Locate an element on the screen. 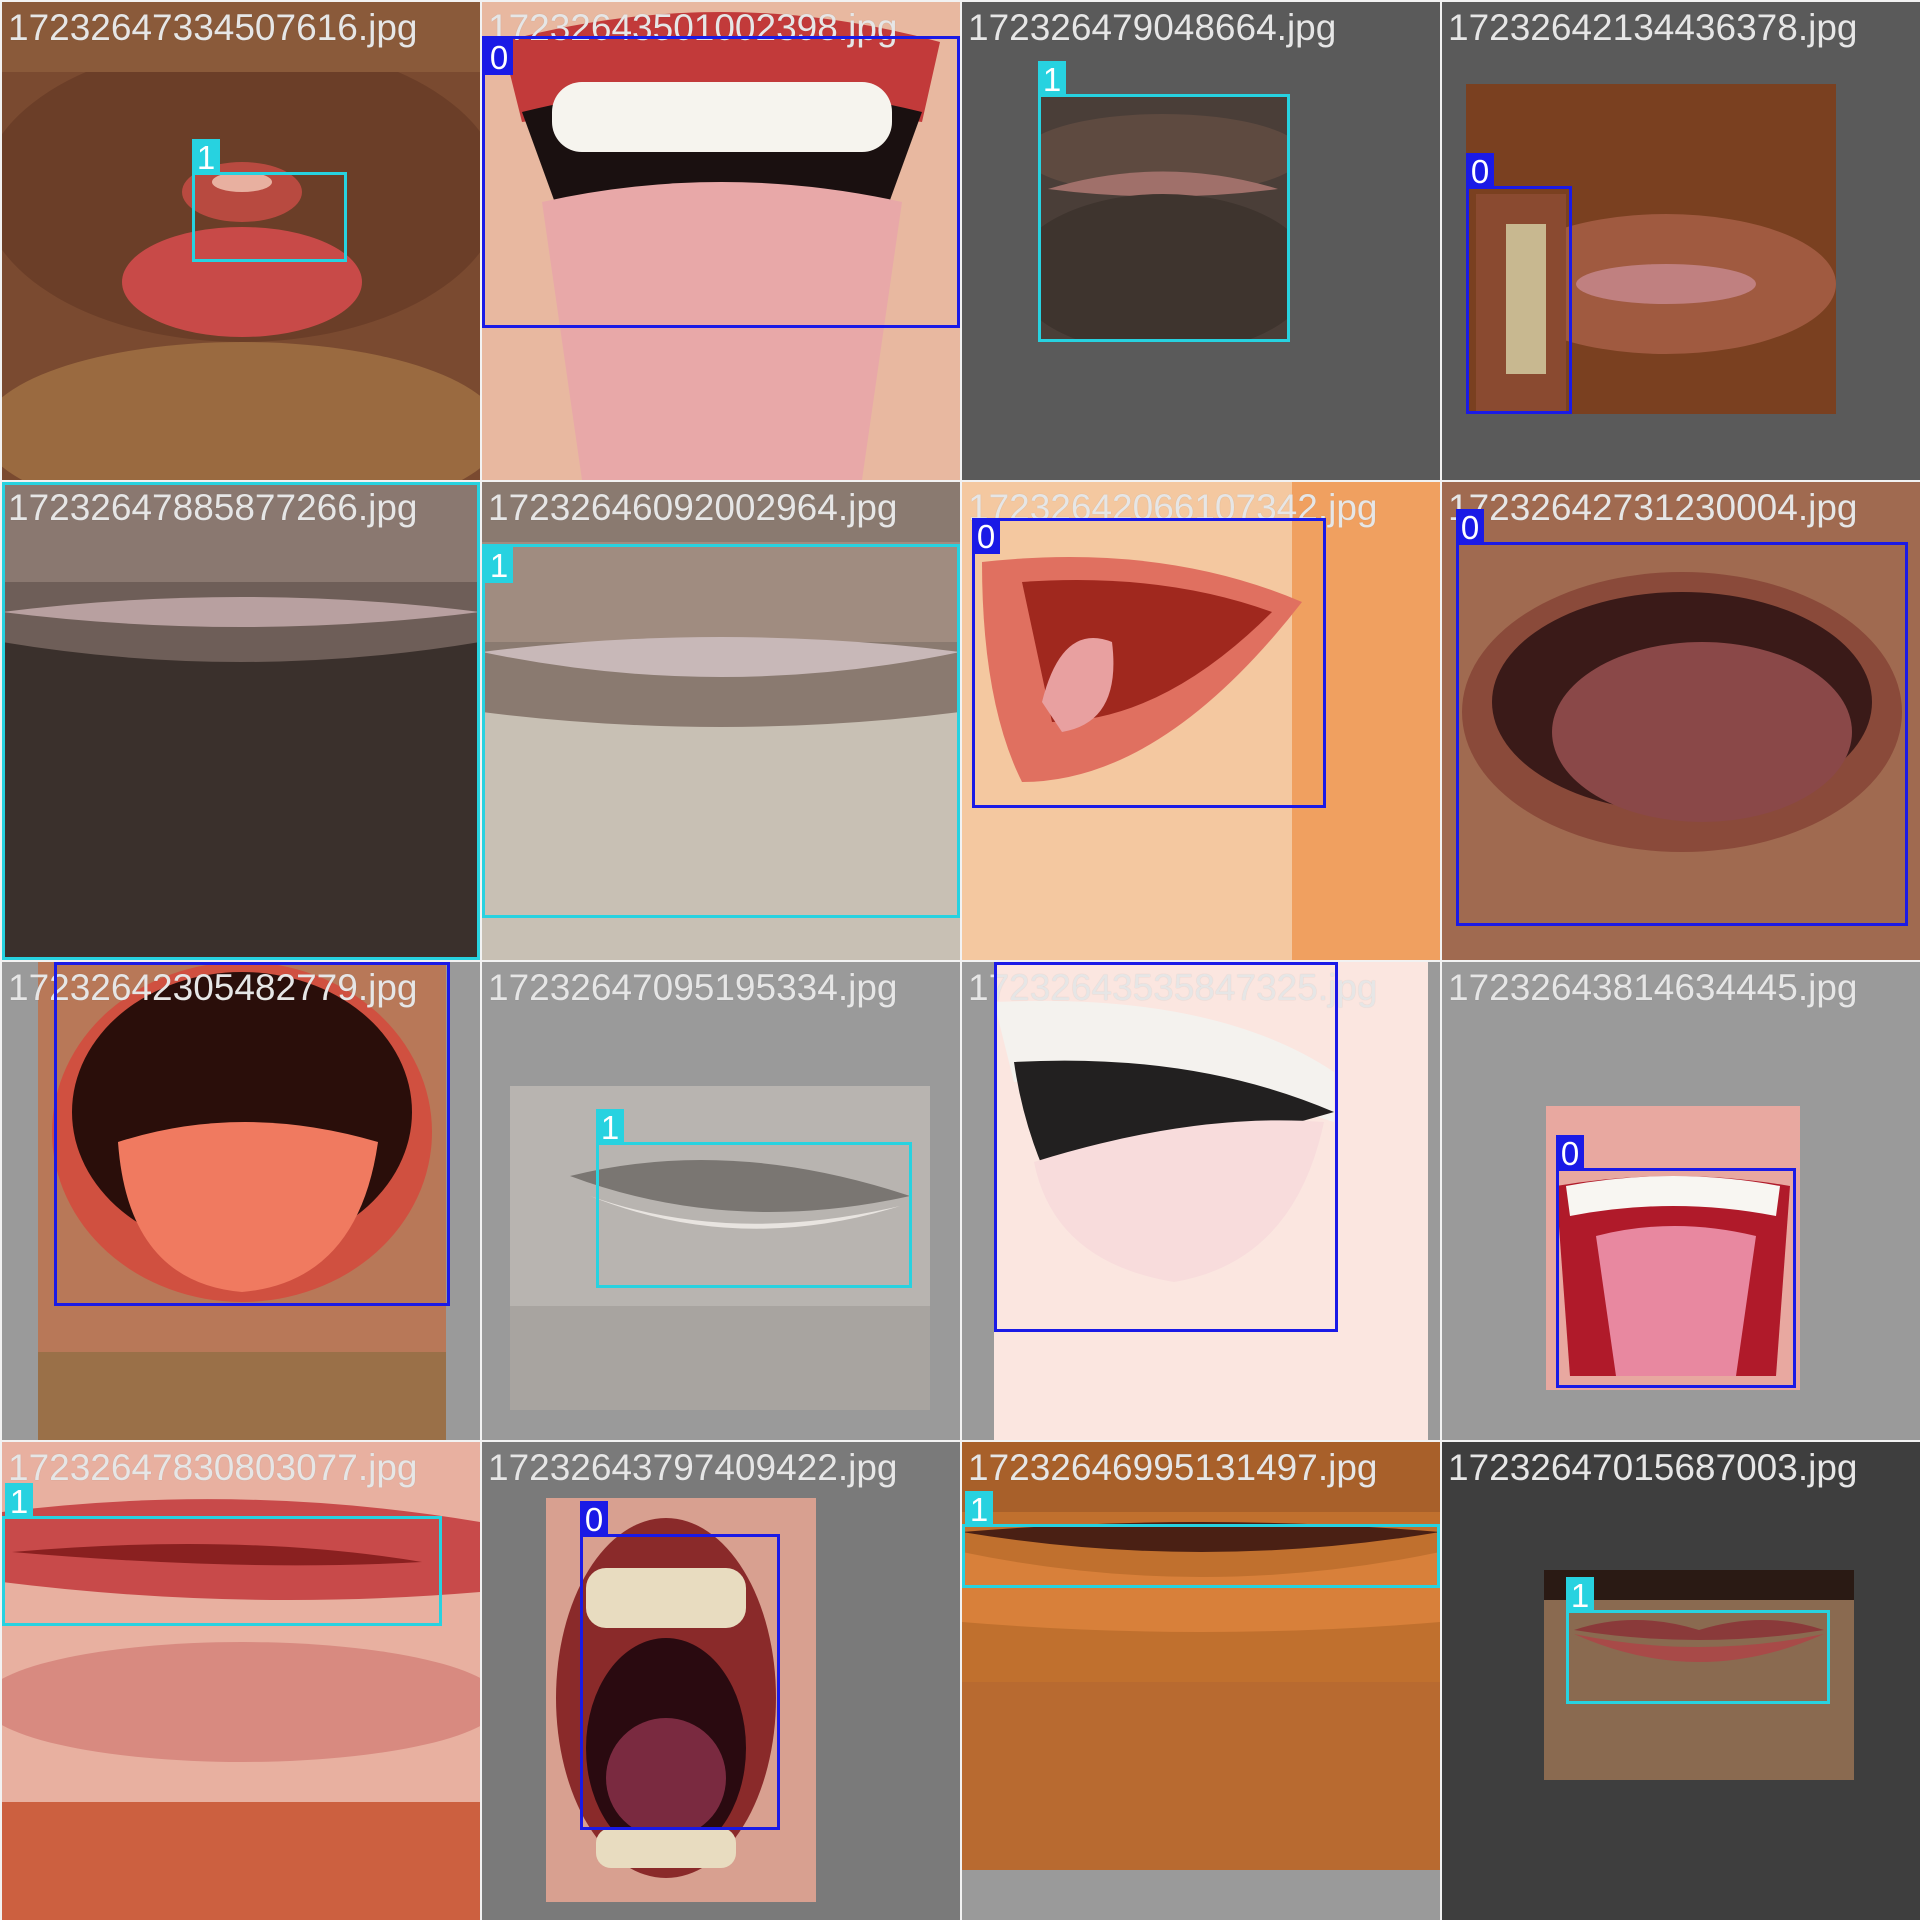  image-filename: 17232647095195334.jpg is located at coordinates (693, 987).